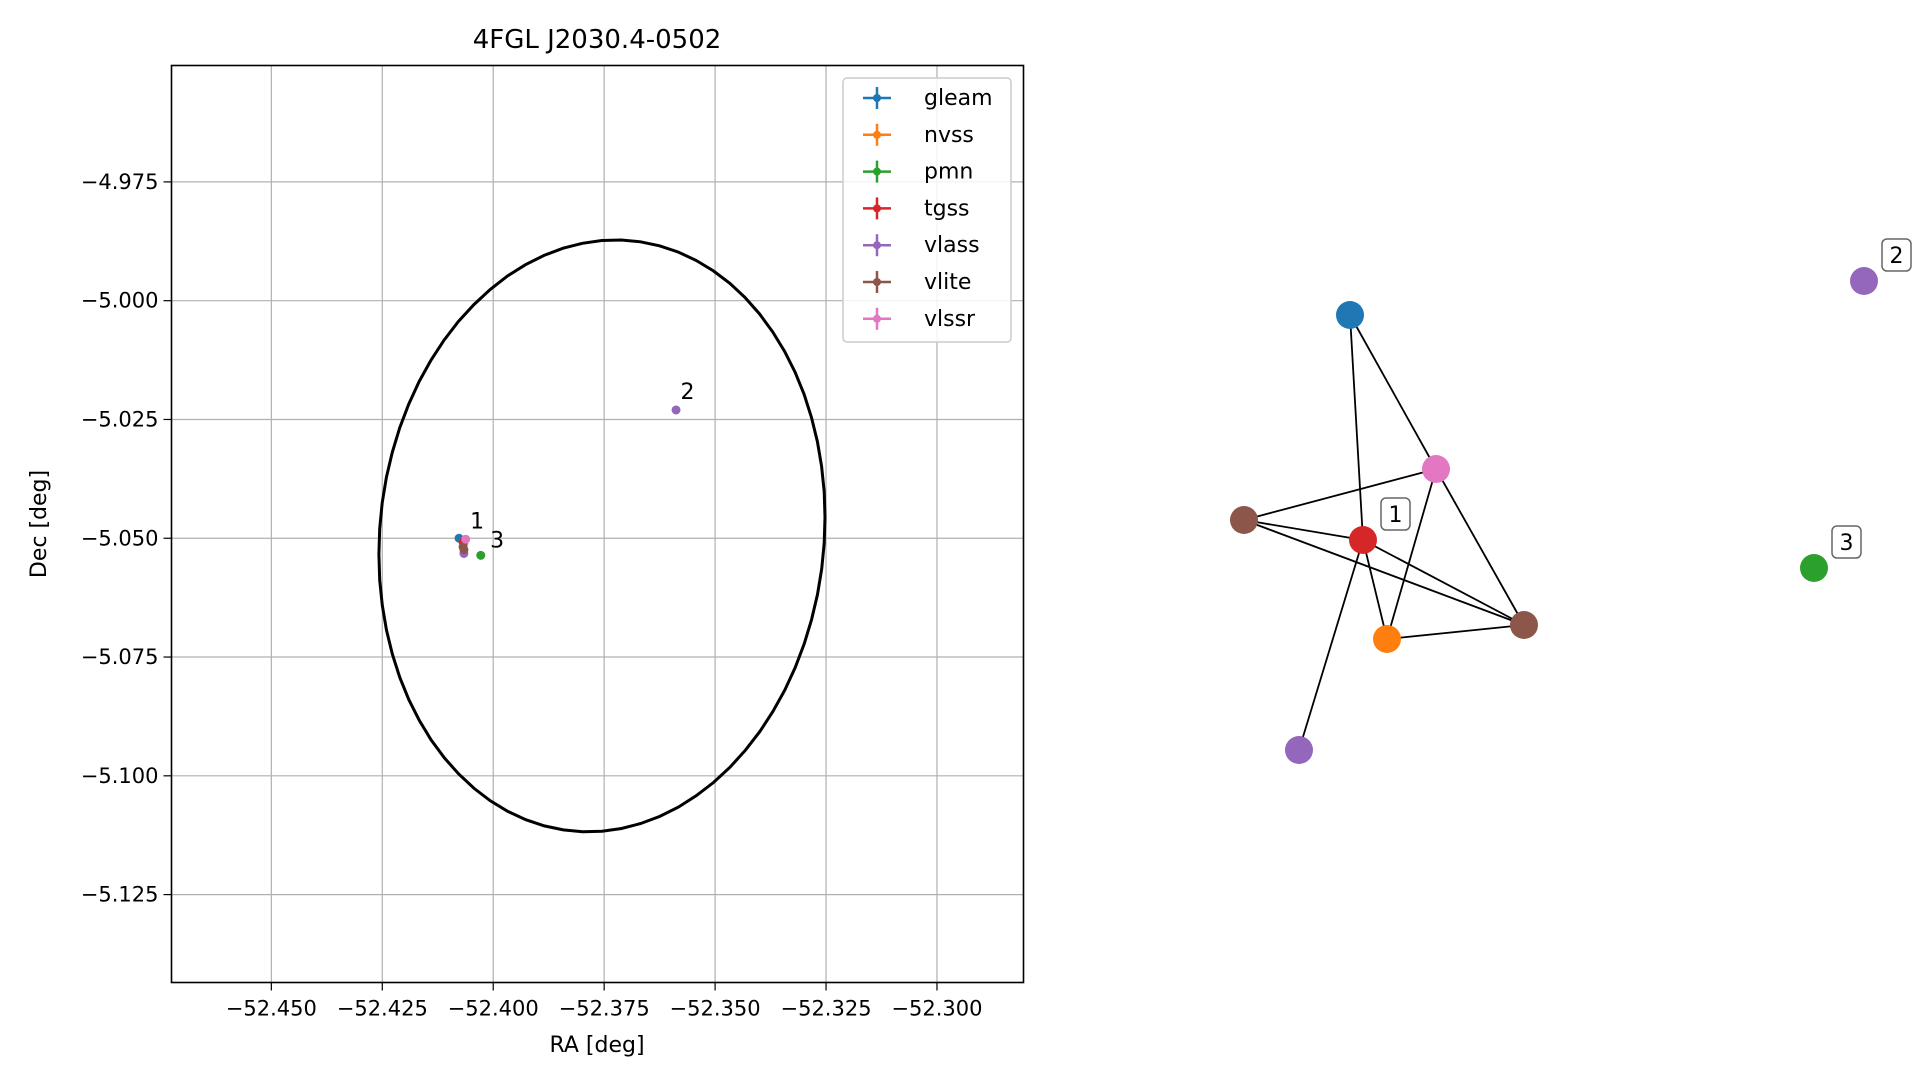 This screenshot has width=1919, height=1080. Describe the element at coordinates (952, 245) in the screenshot. I see `legend-label: vlass` at that location.